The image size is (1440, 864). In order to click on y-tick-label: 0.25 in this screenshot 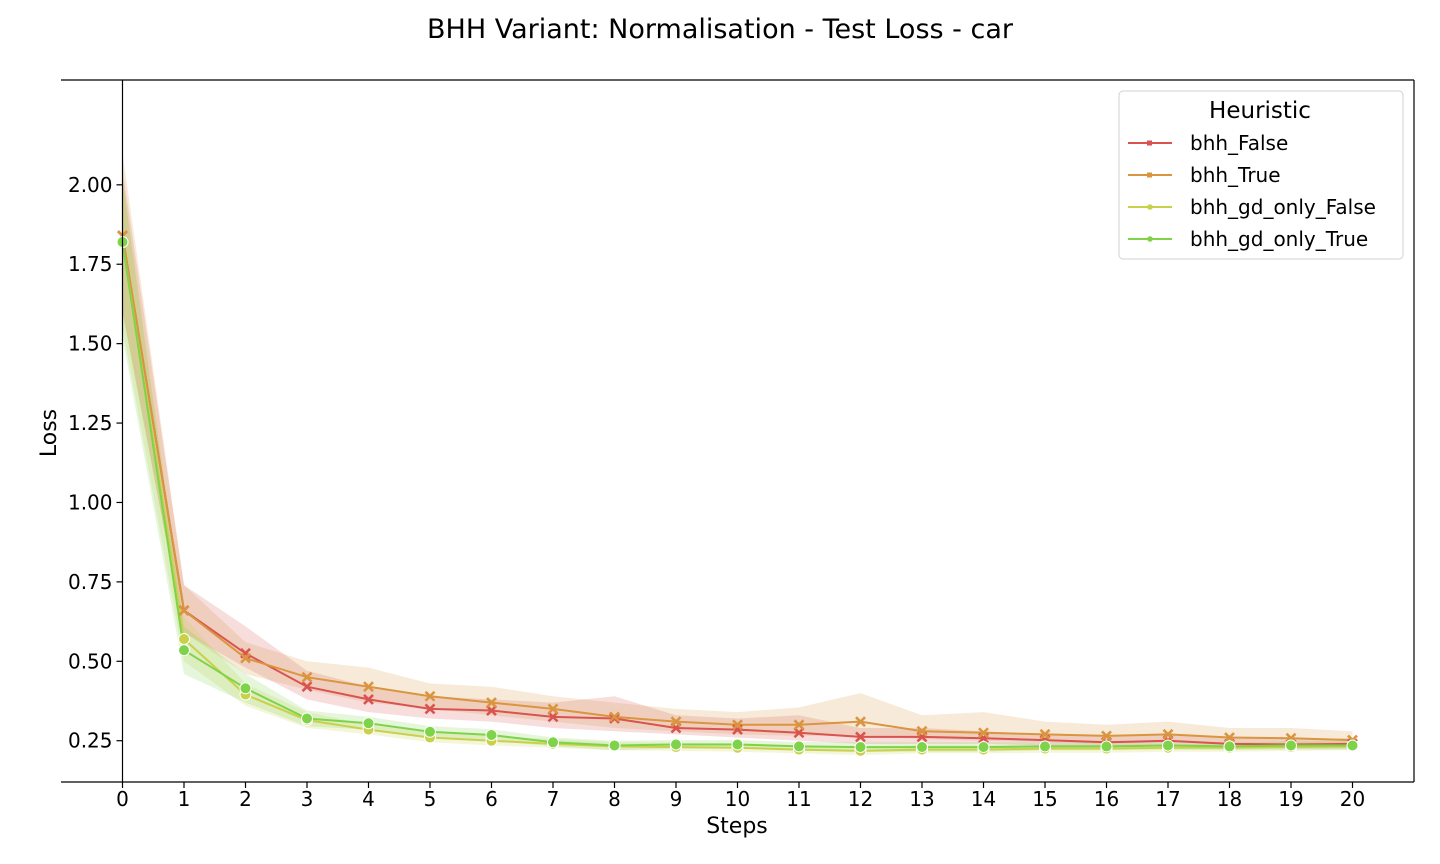, I will do `click(90, 741)`.